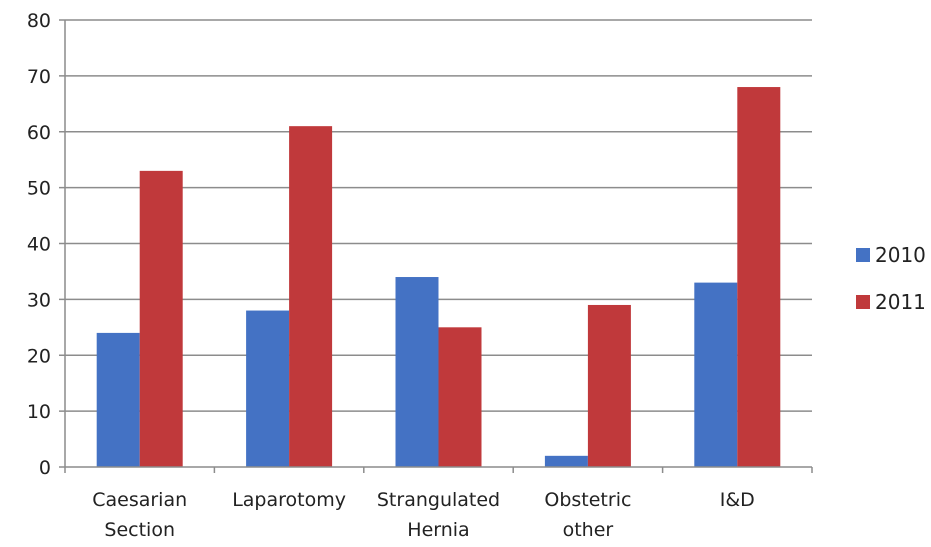 The height and width of the screenshot is (547, 931). I want to click on y-tick-label: 0, so click(45, 468).